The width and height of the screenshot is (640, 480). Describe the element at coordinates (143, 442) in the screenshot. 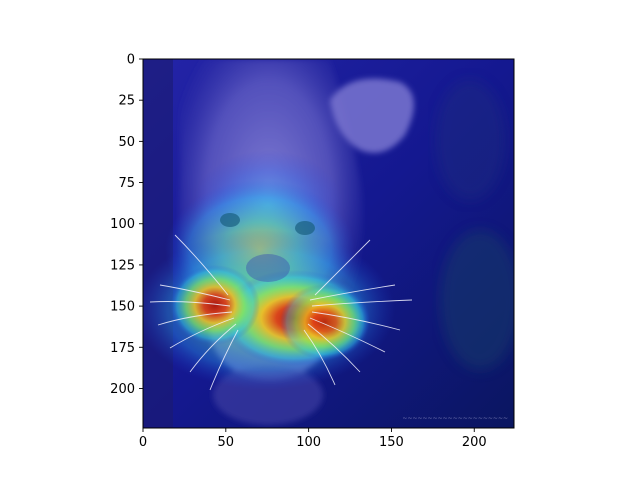

I see `x-tick-label: 0` at that location.